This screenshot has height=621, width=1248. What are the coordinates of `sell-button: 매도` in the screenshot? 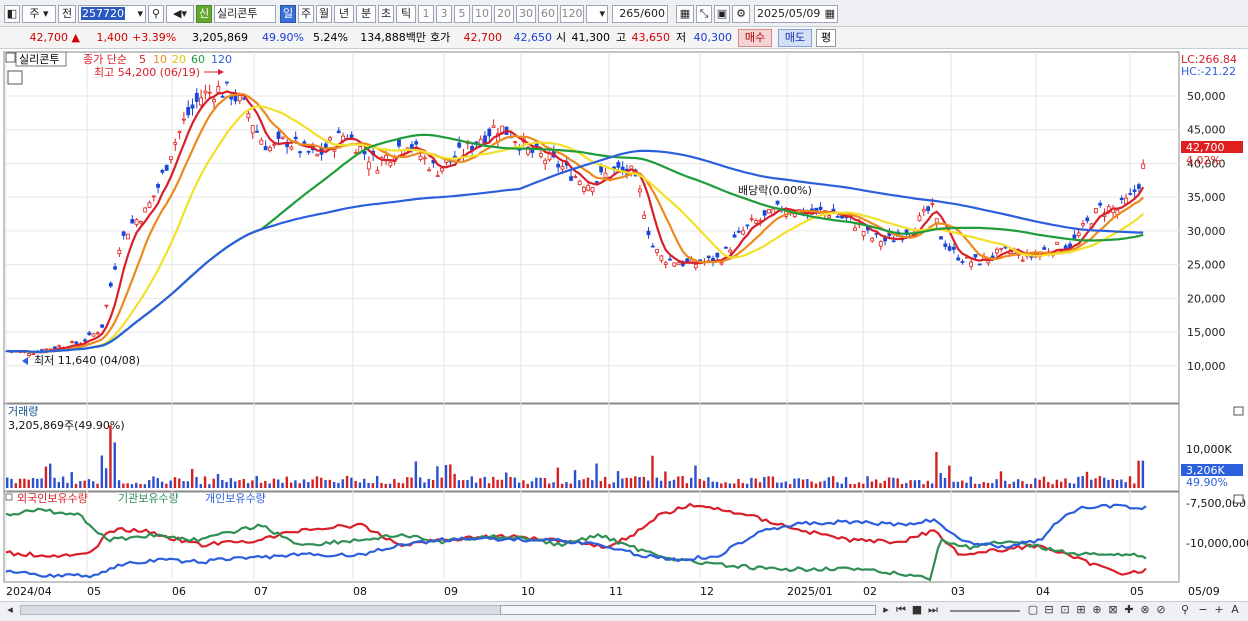 It's located at (795, 38).